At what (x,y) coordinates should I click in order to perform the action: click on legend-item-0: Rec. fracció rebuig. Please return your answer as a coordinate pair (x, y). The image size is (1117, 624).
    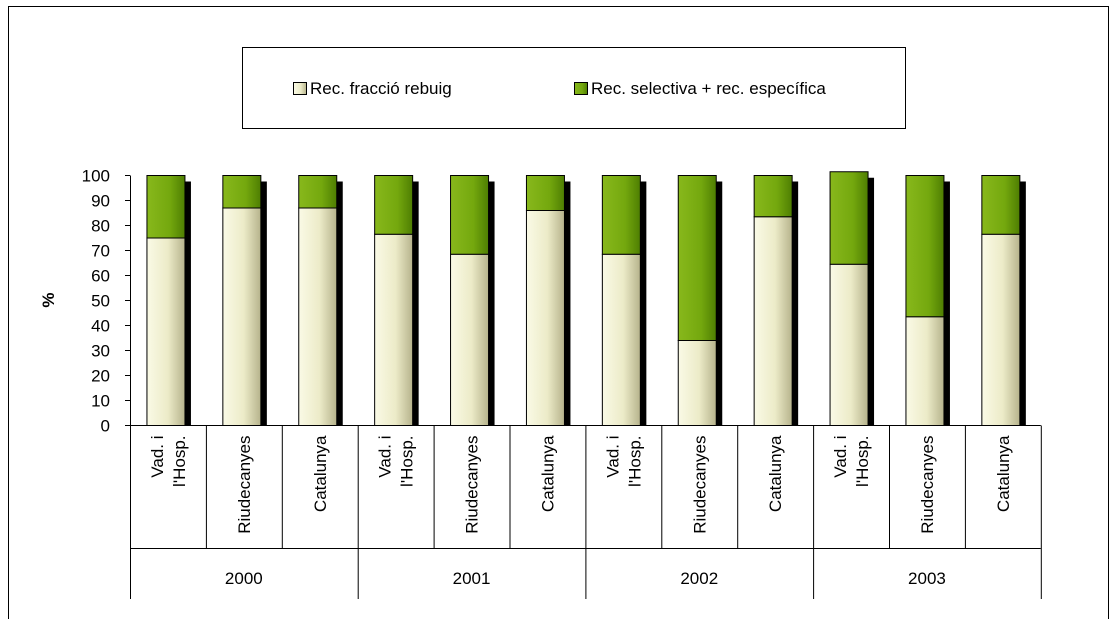
    Looking at the image, I should click on (372, 88).